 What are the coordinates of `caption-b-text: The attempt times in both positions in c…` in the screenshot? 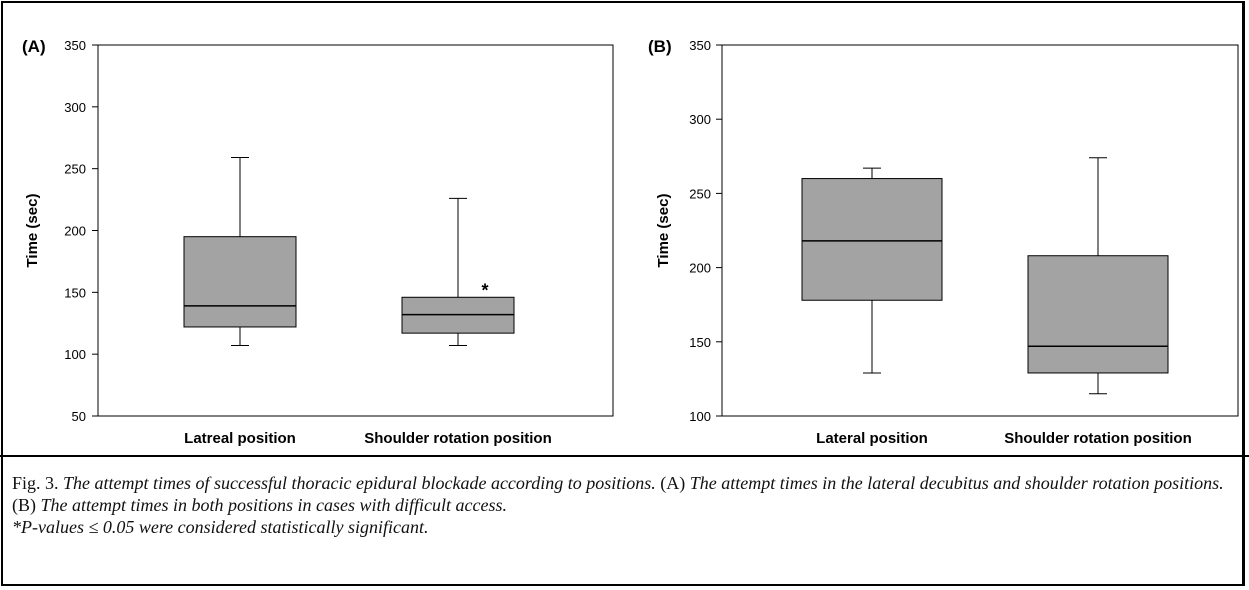 It's located at (273, 505).